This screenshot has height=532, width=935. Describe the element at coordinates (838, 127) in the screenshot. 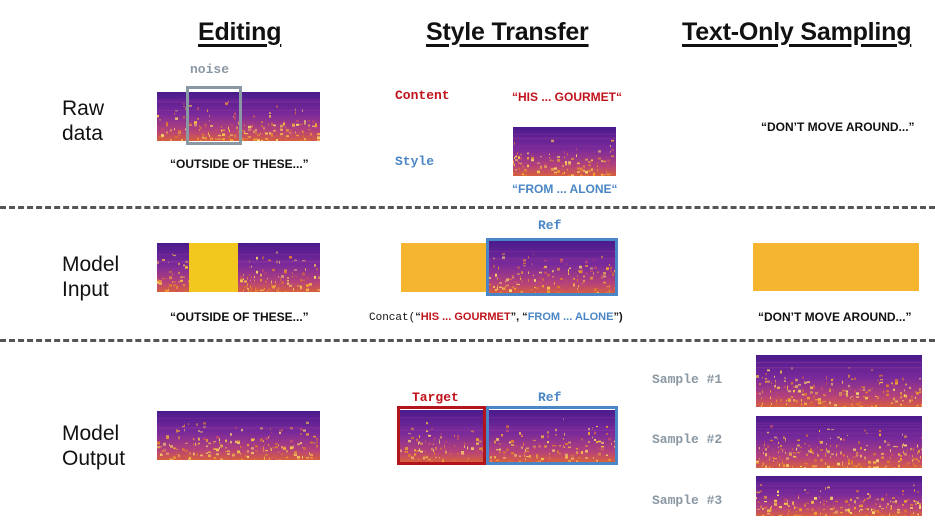

I see `text-only-raw-caption: “DON’T MOVE AROUND...”` at that location.